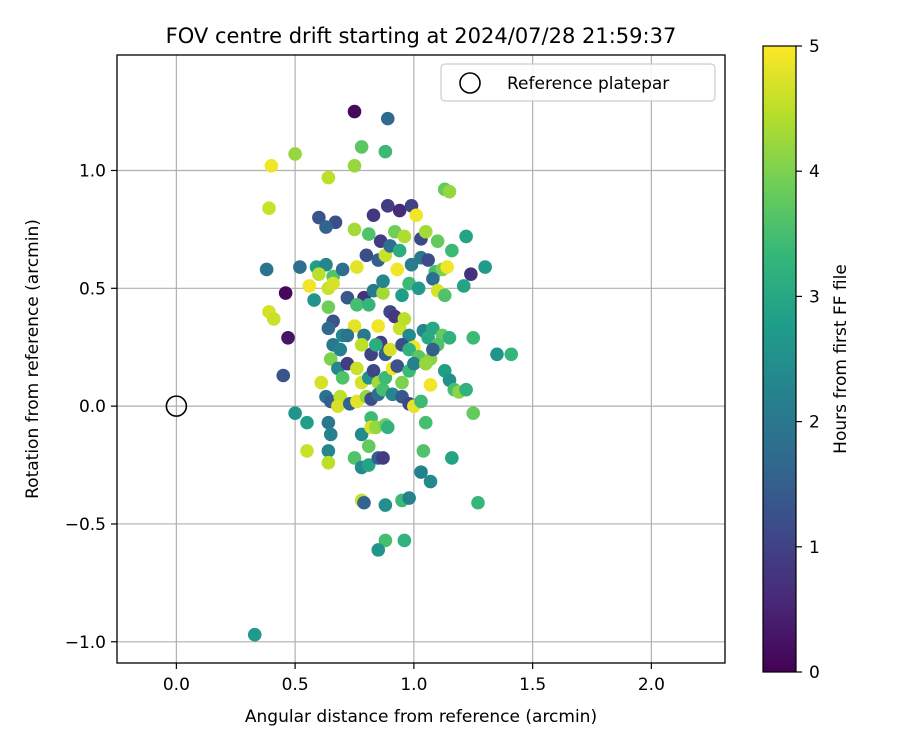  What do you see at coordinates (92, 289) in the screenshot?
I see `y-tick-label: 0.5` at bounding box center [92, 289].